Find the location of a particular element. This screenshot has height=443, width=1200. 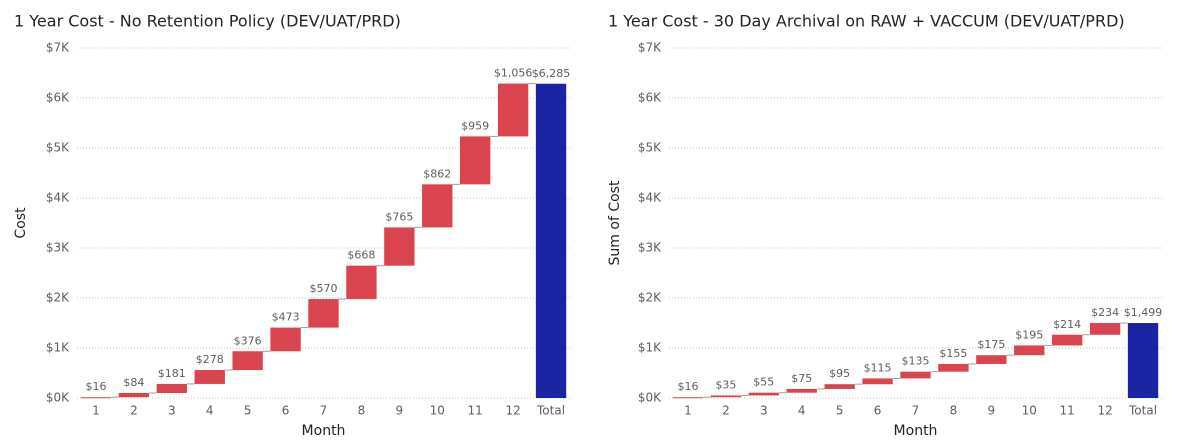

value-label: $115 is located at coordinates (878, 367).